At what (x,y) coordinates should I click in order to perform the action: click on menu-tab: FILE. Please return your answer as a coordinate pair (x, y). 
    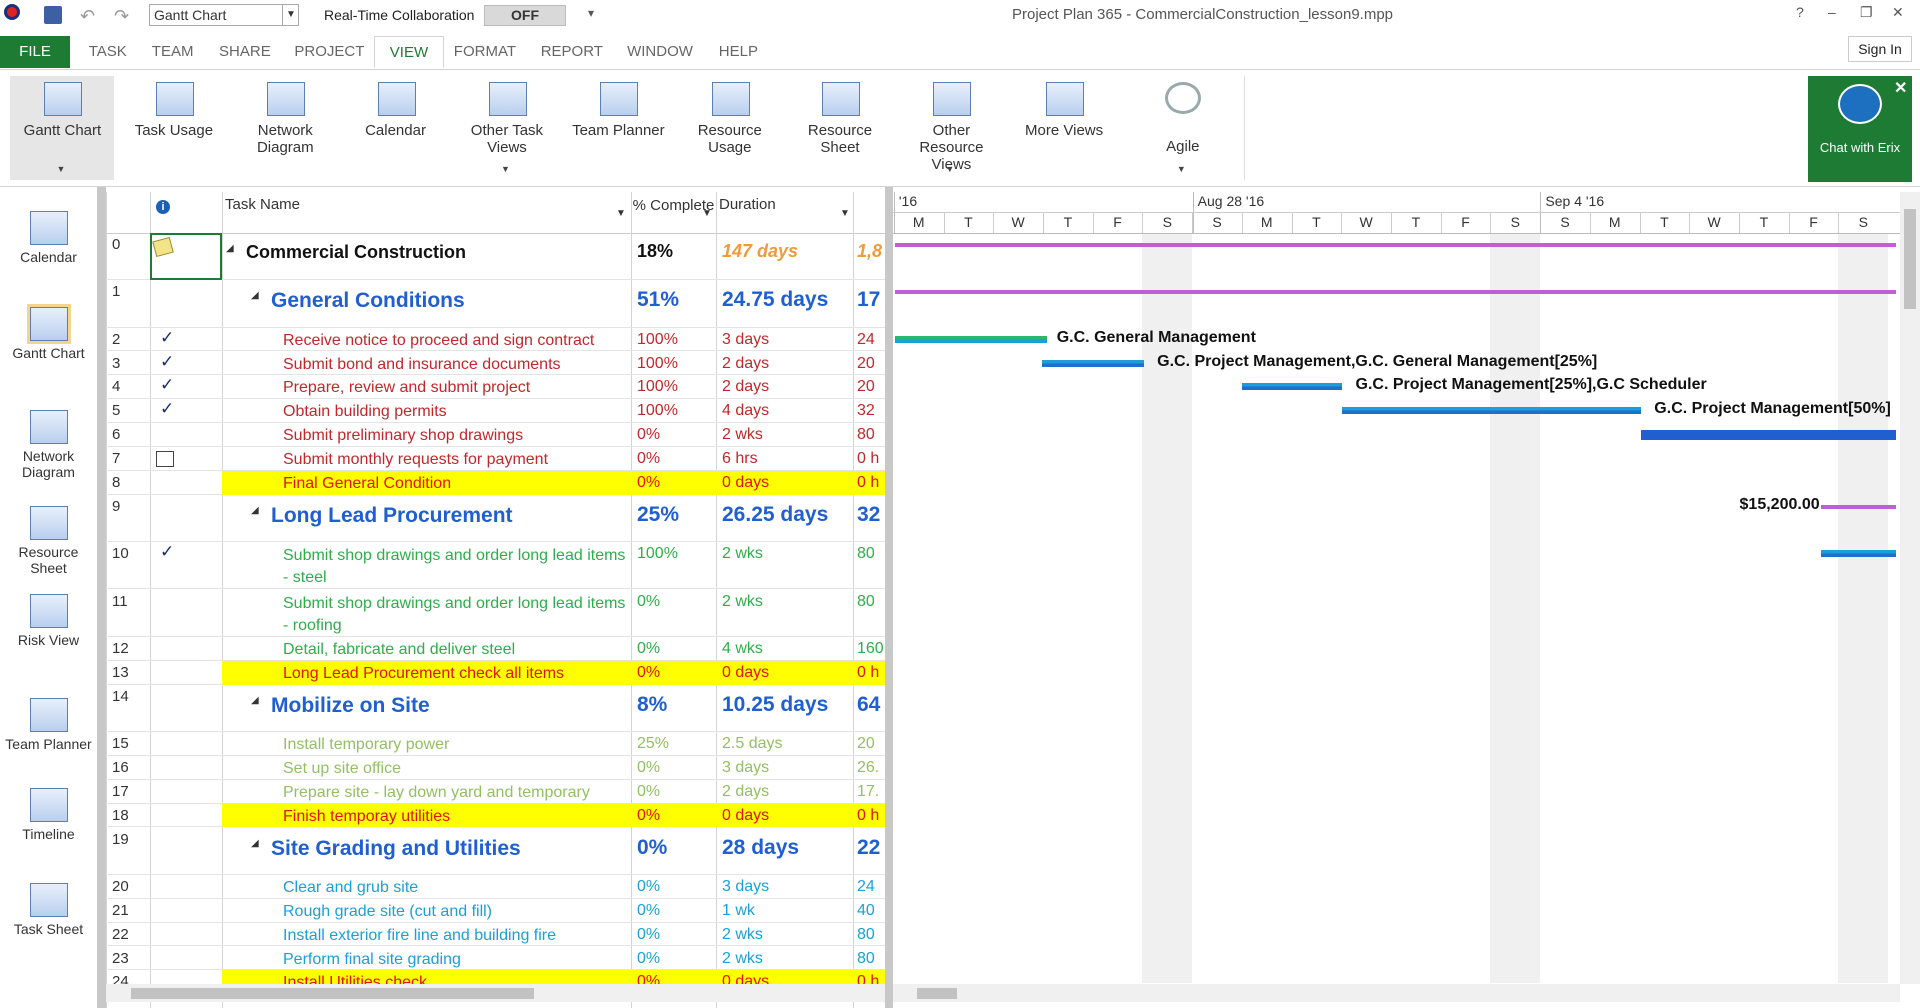
    Looking at the image, I should click on (35, 52).